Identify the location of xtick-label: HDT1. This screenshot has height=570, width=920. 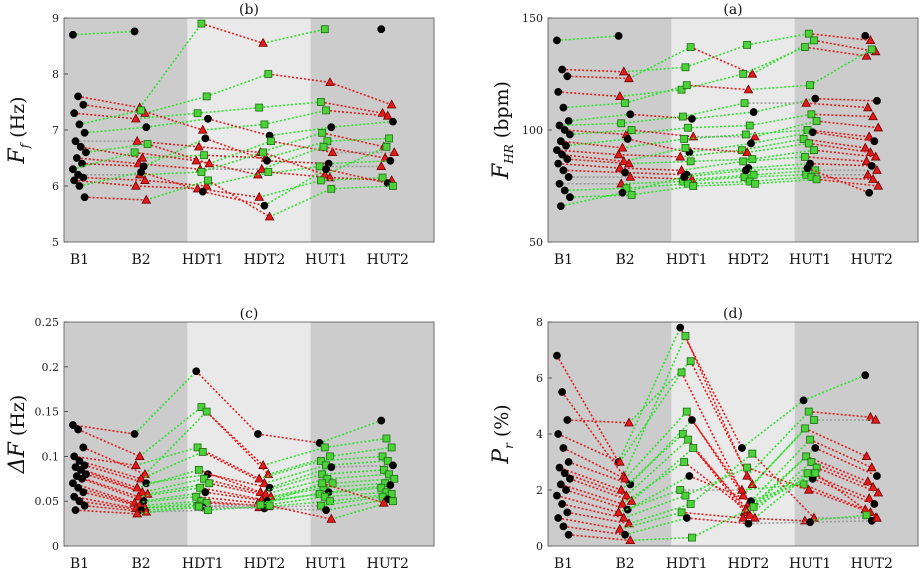
(203, 563).